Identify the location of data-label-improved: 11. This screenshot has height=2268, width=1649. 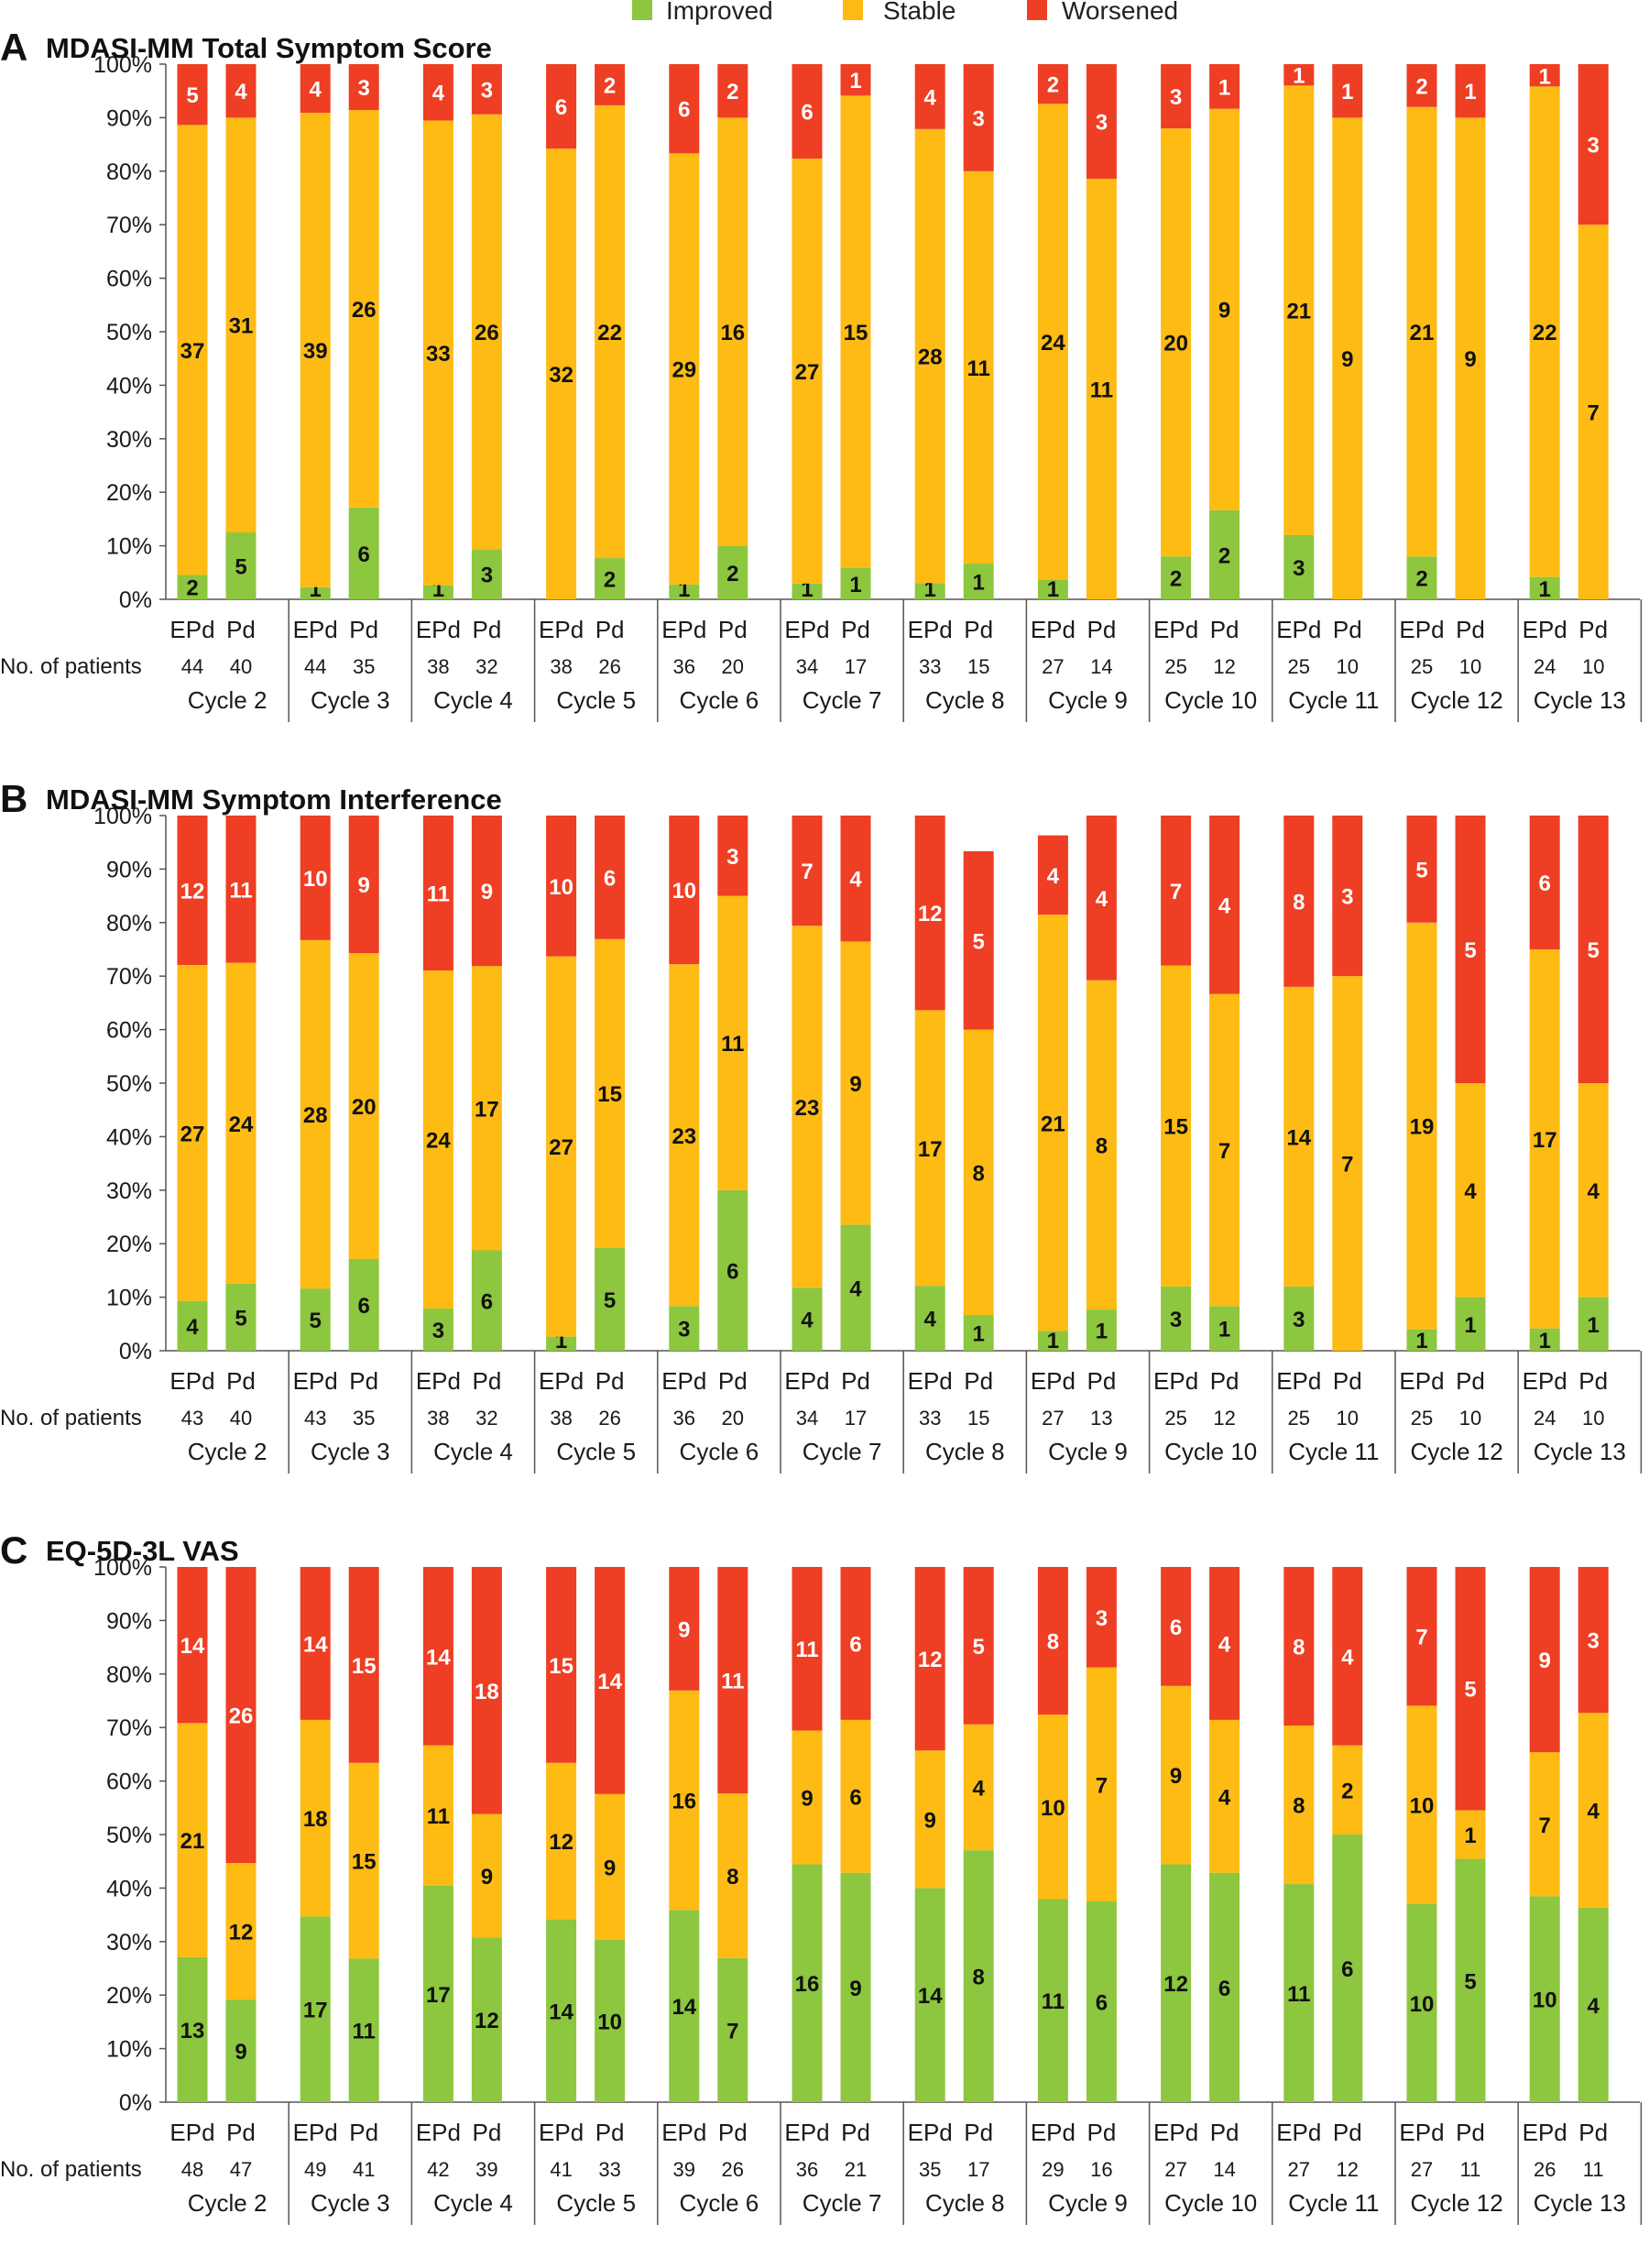
(364, 2032).